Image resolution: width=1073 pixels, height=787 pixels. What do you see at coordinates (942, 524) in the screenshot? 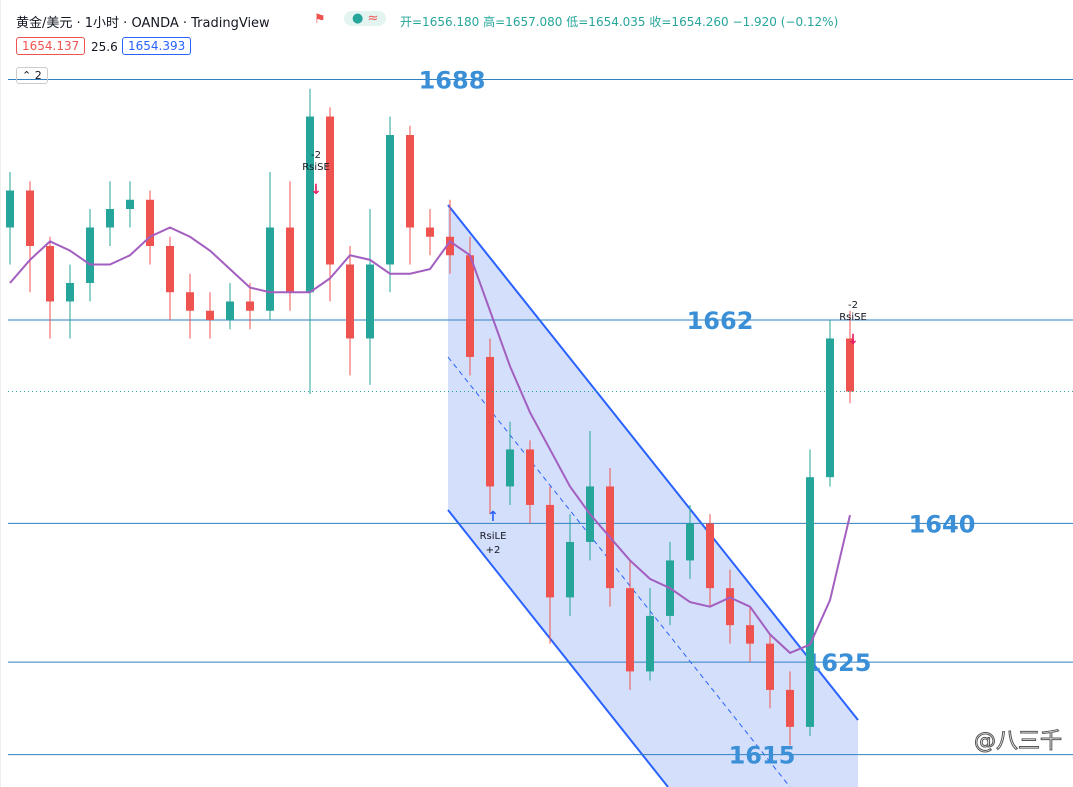
I see `level-label: 1640` at bounding box center [942, 524].